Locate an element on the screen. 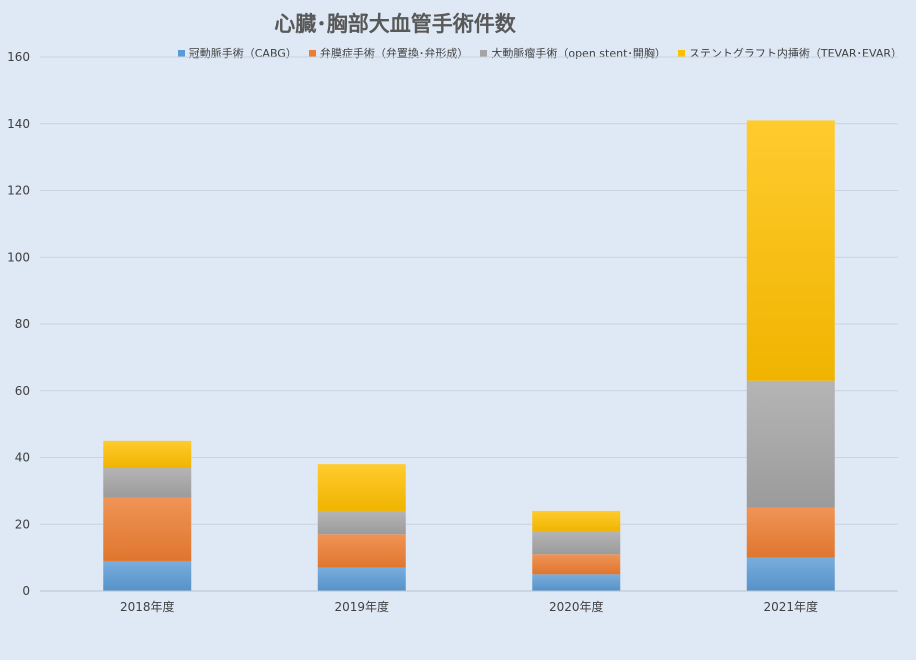 The width and height of the screenshot is (916, 660). y-tick-label: 120 is located at coordinates (18, 191).